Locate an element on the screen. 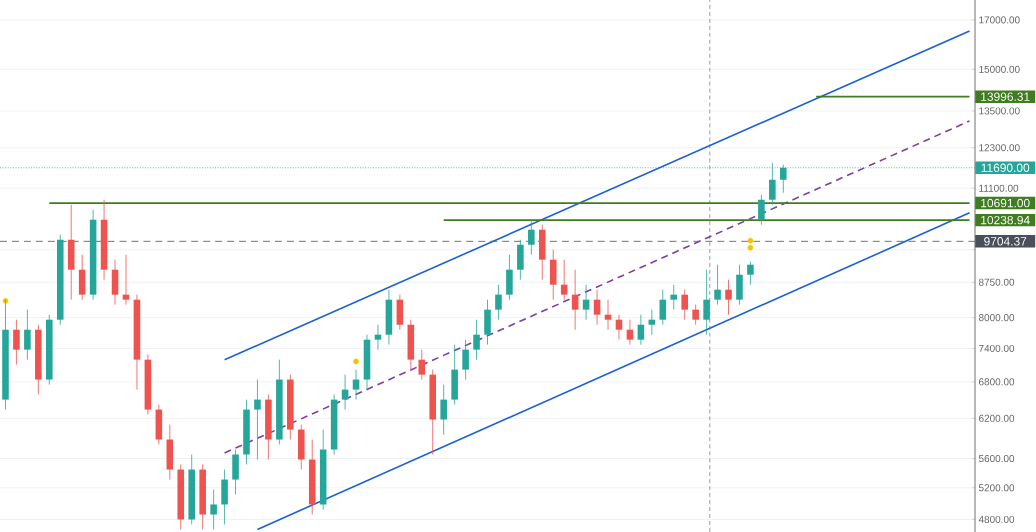  y-tick-label: 8000.00 is located at coordinates (996, 318).